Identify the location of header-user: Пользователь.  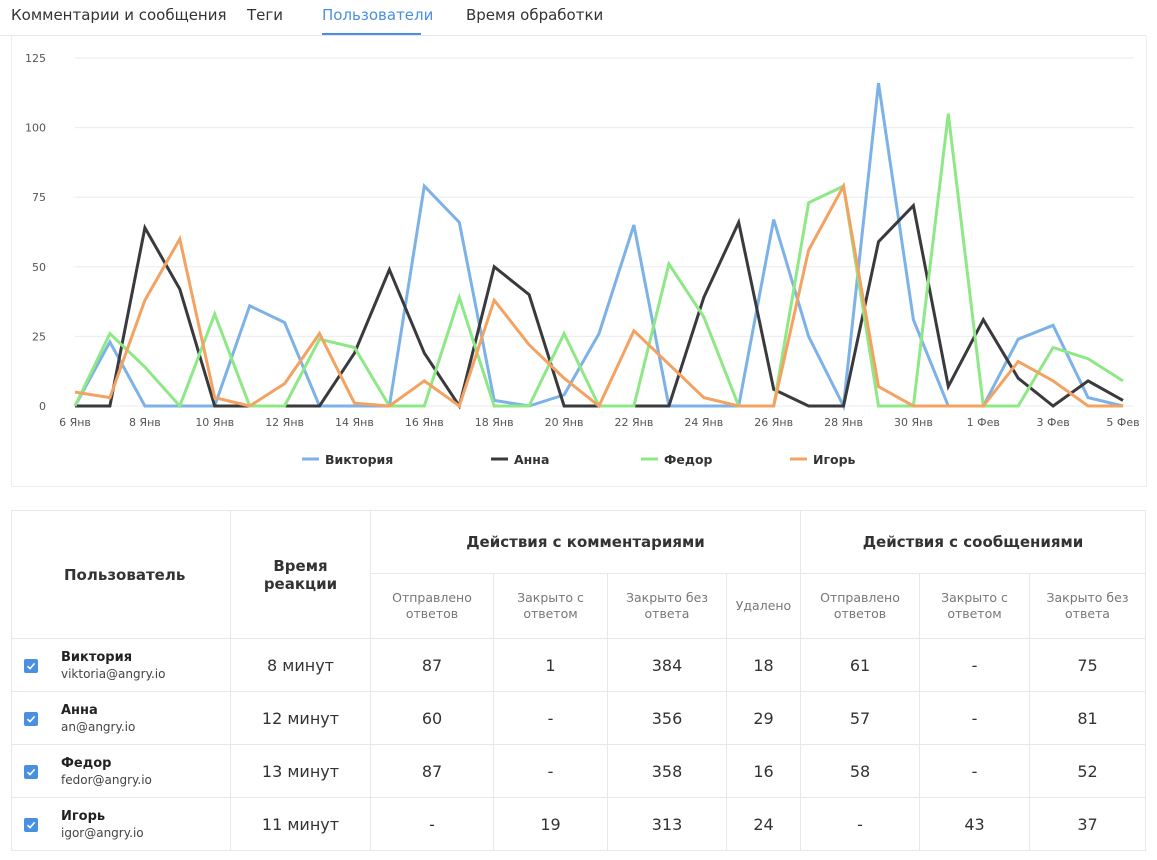
(121, 574).